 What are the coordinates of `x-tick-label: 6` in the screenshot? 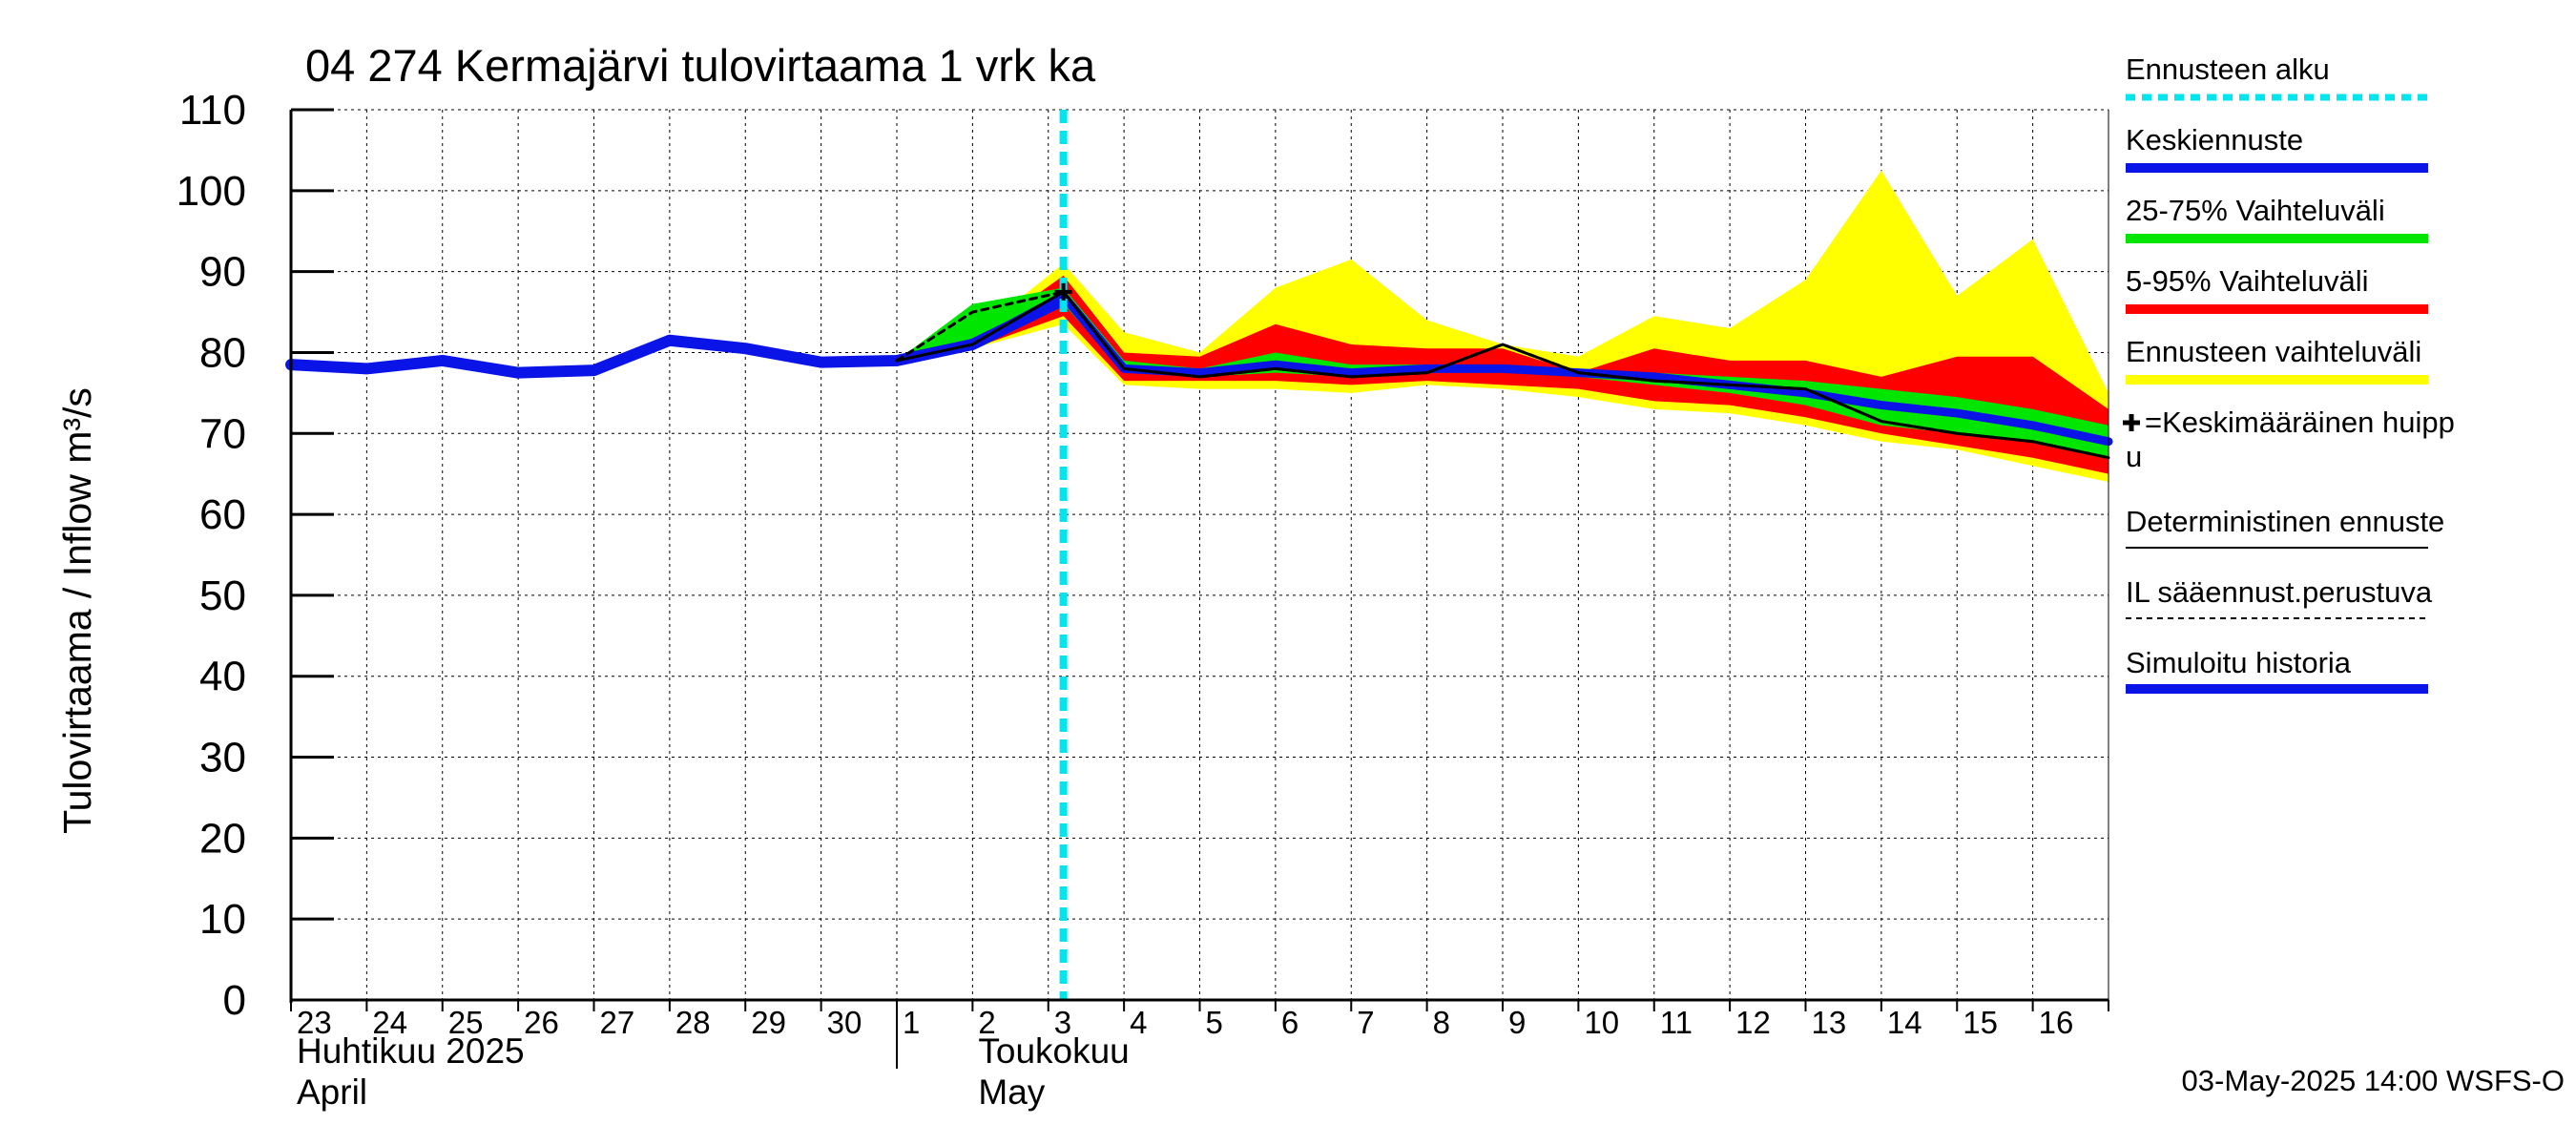 It's located at (1289, 1022).